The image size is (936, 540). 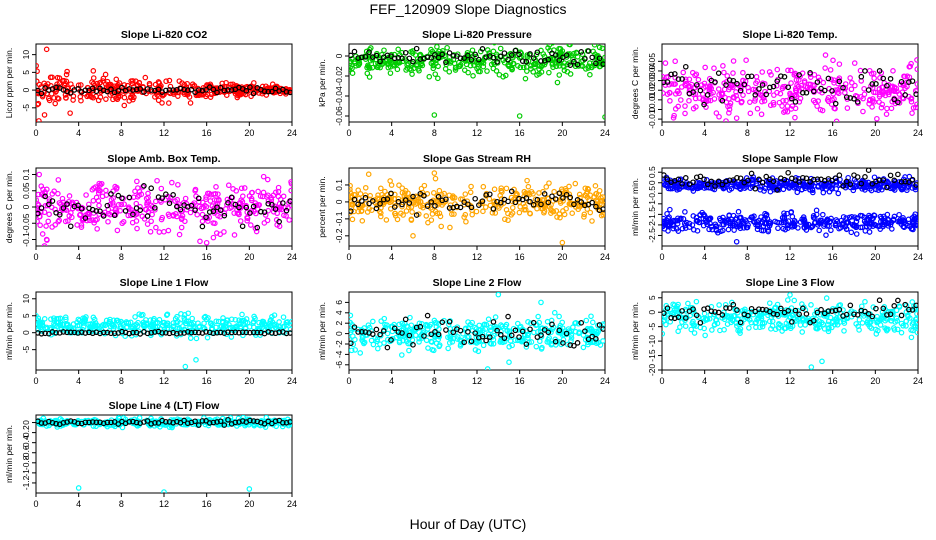 I want to click on x-tick-label: 8, so click(x=747, y=133).